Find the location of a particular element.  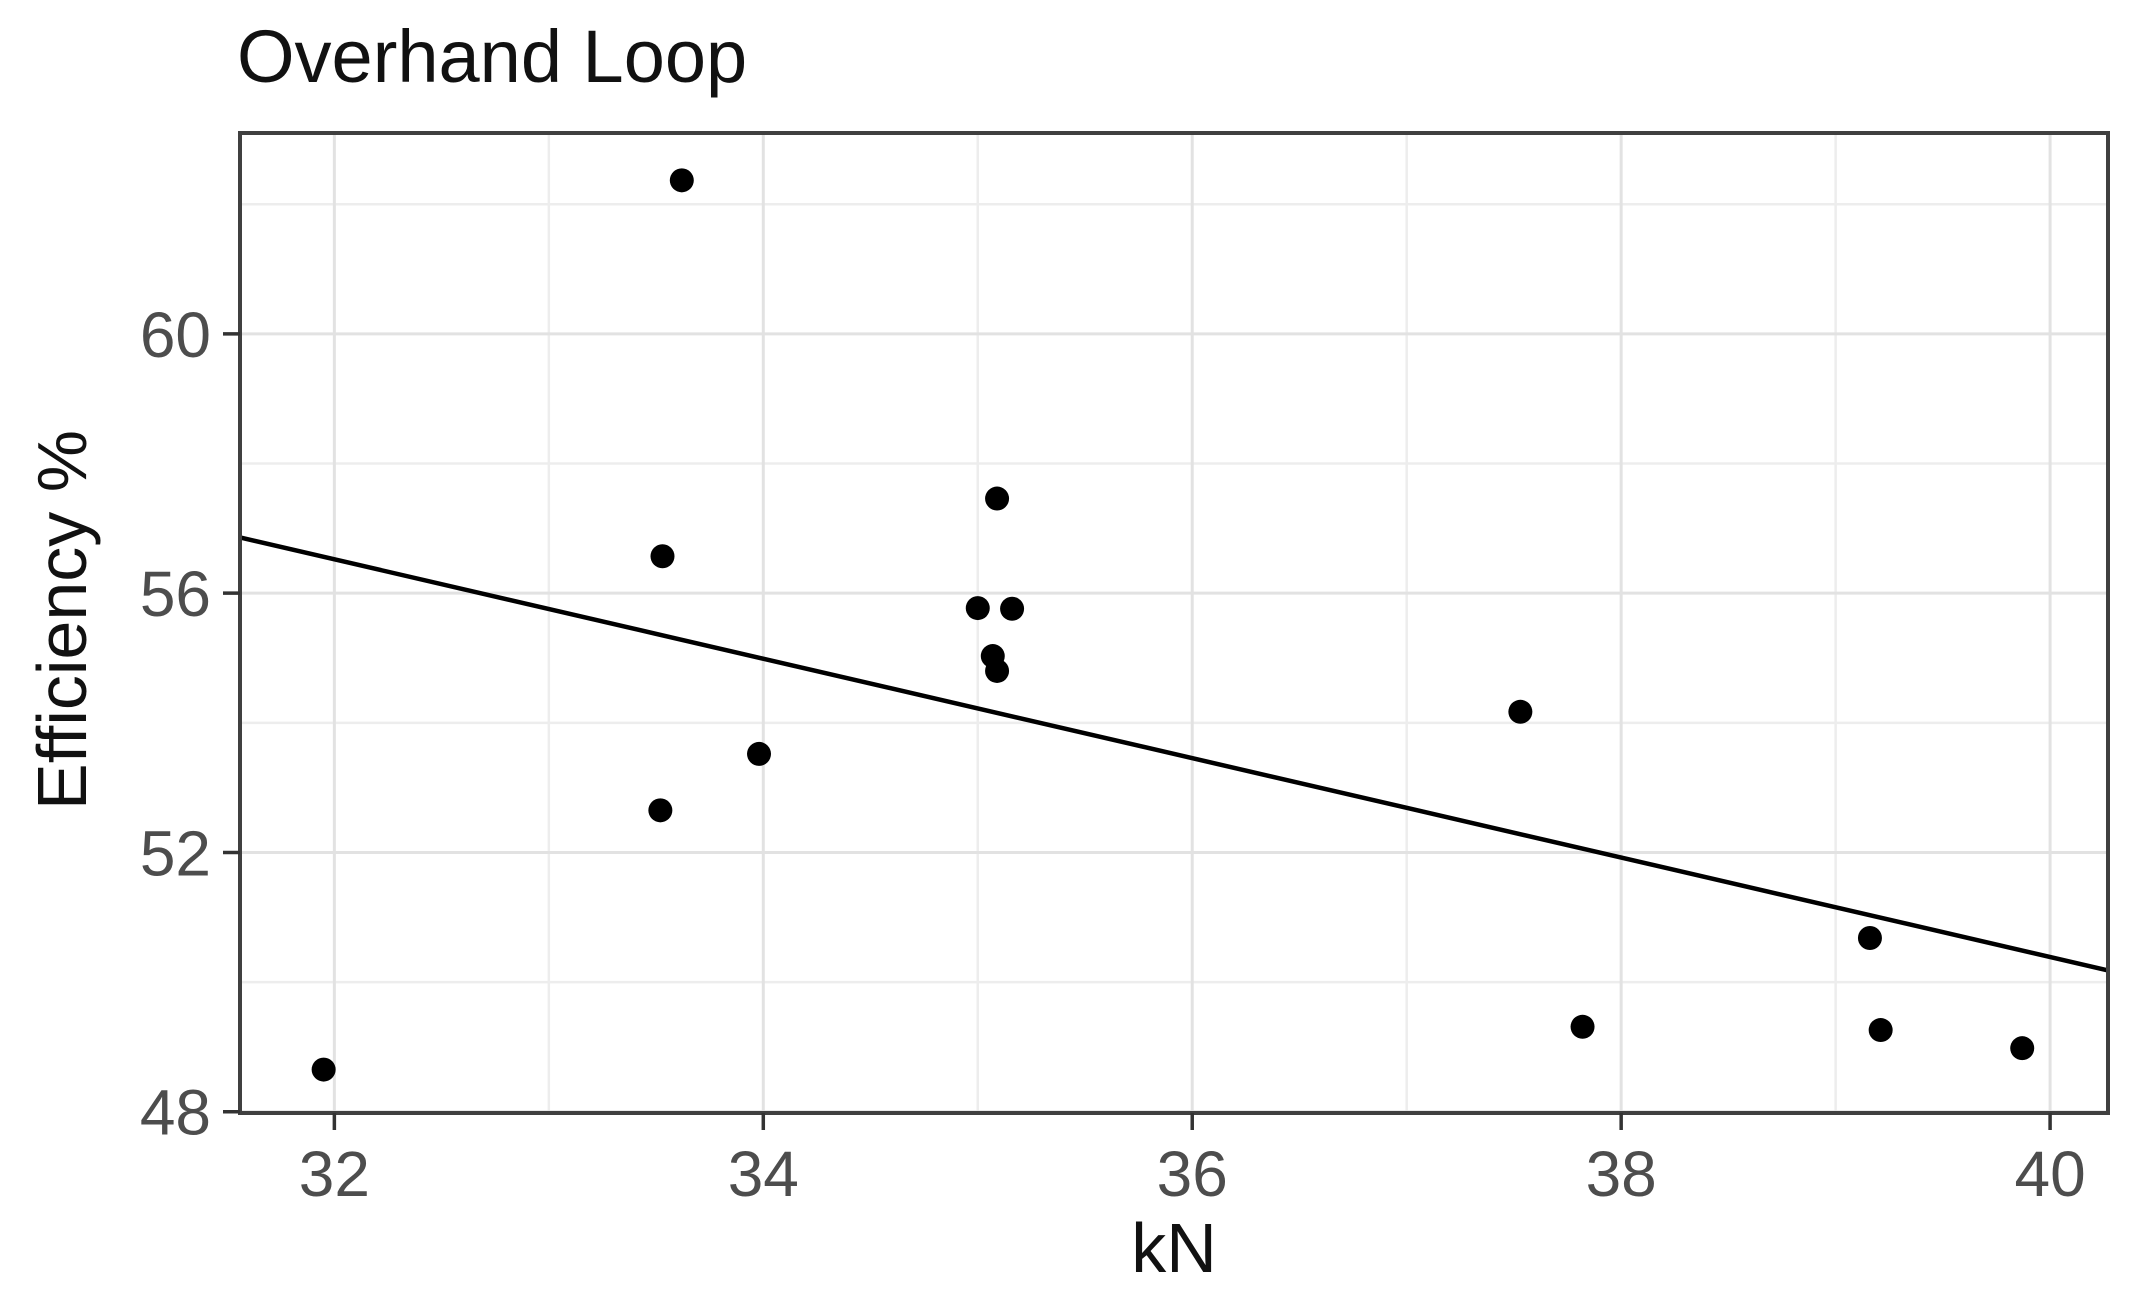

chart-title: Overhand Loop is located at coordinates (492, 56).